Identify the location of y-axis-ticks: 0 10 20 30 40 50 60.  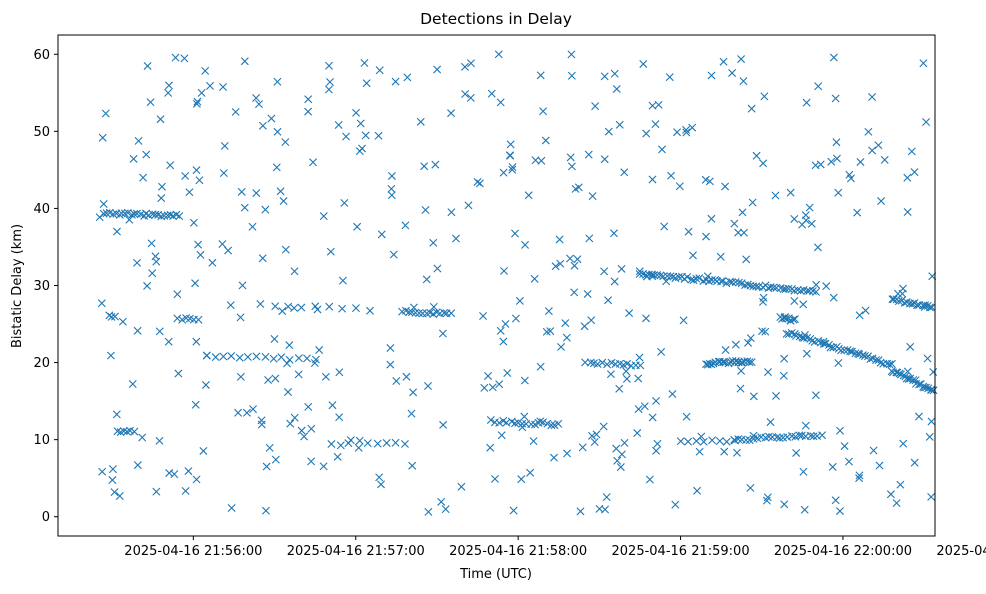
(45, 286).